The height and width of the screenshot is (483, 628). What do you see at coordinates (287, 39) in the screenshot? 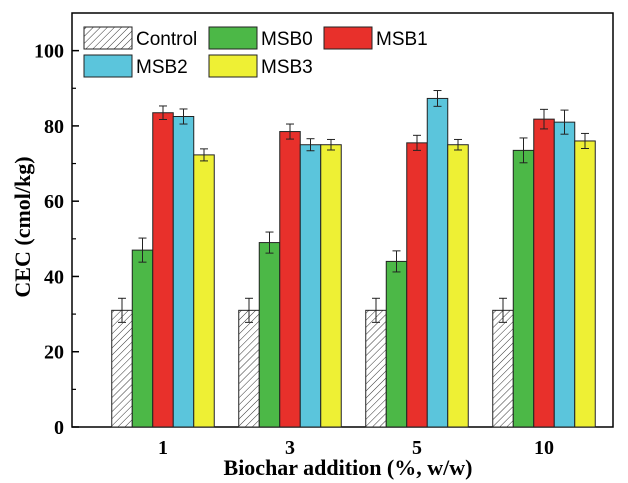
I see `legend-label: MSB0` at bounding box center [287, 39].